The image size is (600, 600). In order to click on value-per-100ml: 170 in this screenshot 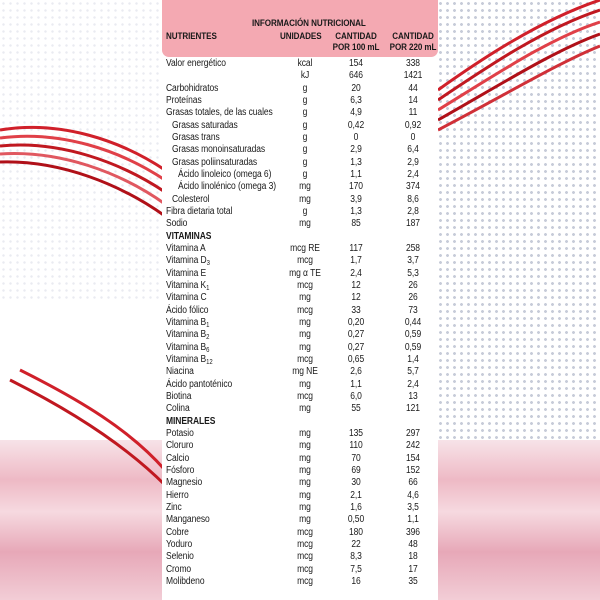, I will do `click(356, 187)`.